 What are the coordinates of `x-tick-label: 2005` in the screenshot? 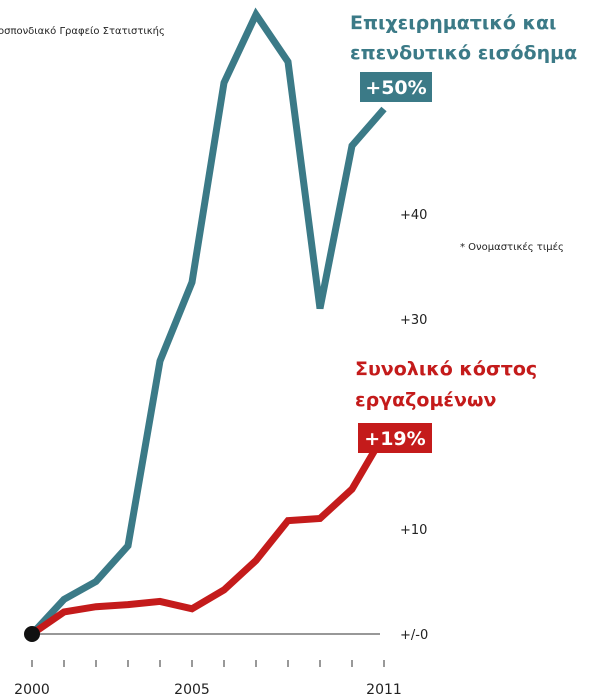 It's located at (192, 690).